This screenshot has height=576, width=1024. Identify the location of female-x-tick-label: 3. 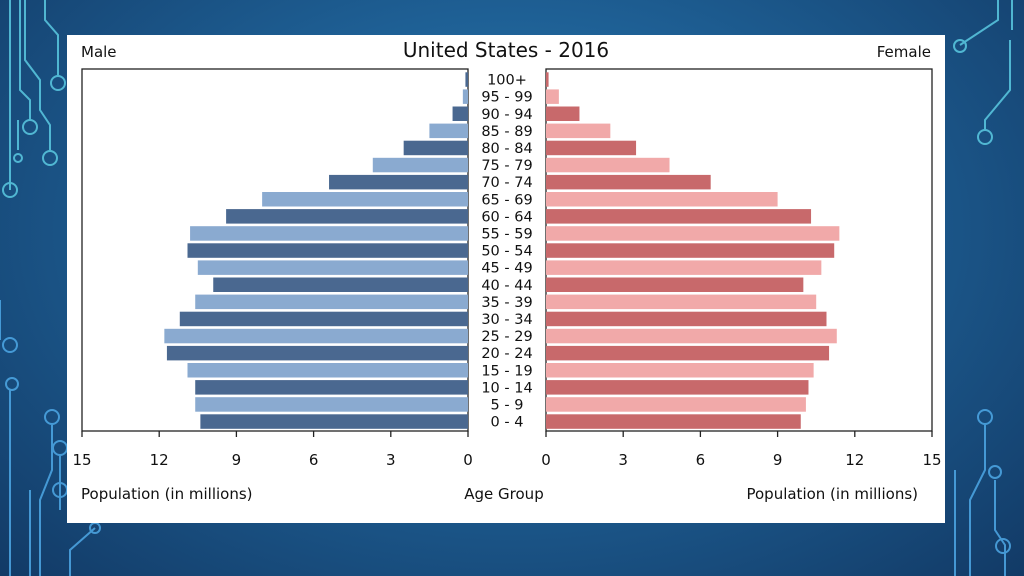
(623, 460).